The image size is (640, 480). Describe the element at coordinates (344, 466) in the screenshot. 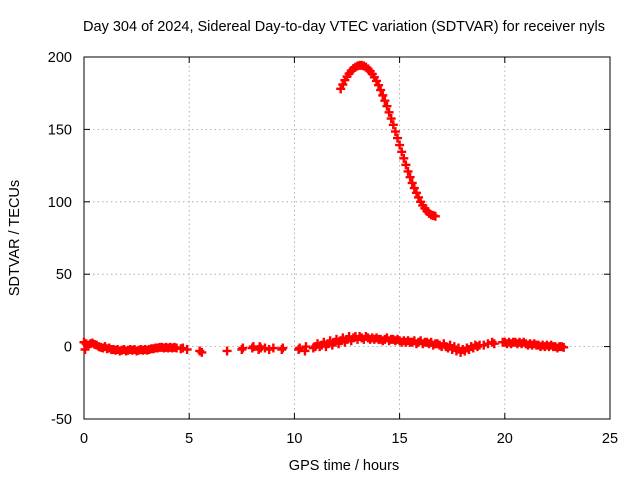

I see `x-axis-label: GPS time / hours` at that location.